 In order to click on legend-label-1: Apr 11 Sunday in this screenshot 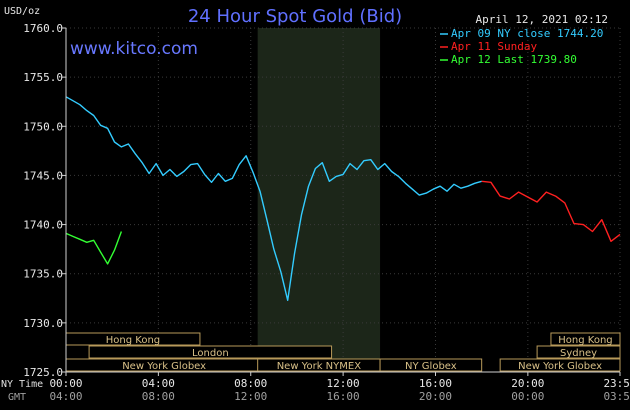, I will do `click(494, 46)`.